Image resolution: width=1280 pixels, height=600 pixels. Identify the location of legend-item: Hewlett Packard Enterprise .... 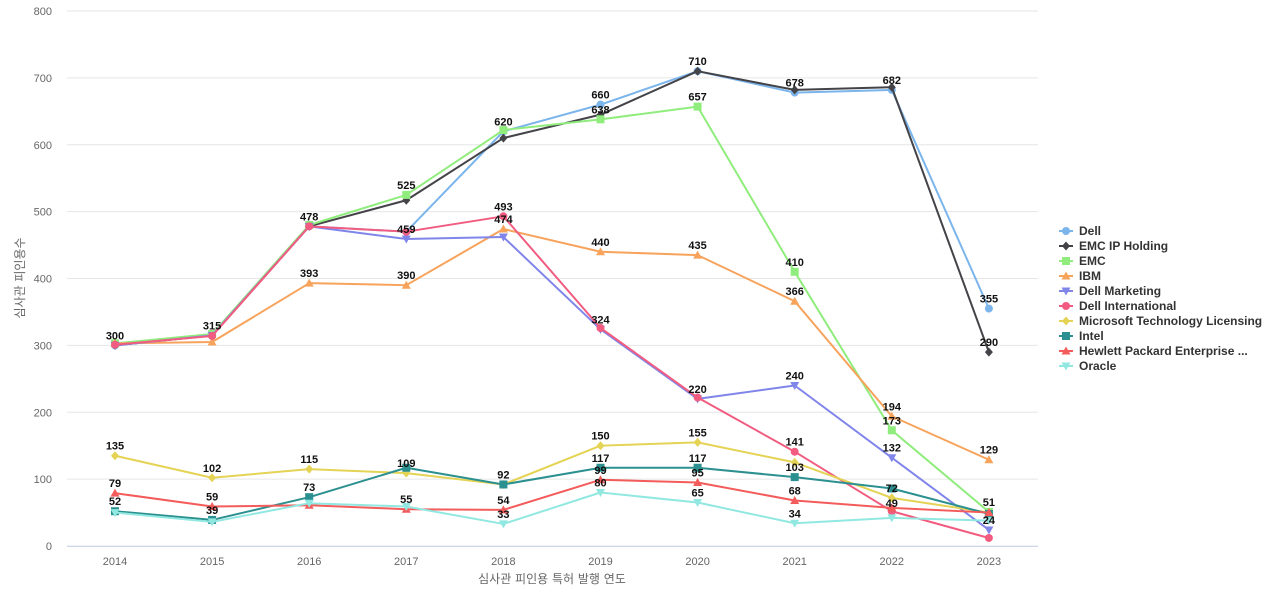
(1153, 351).